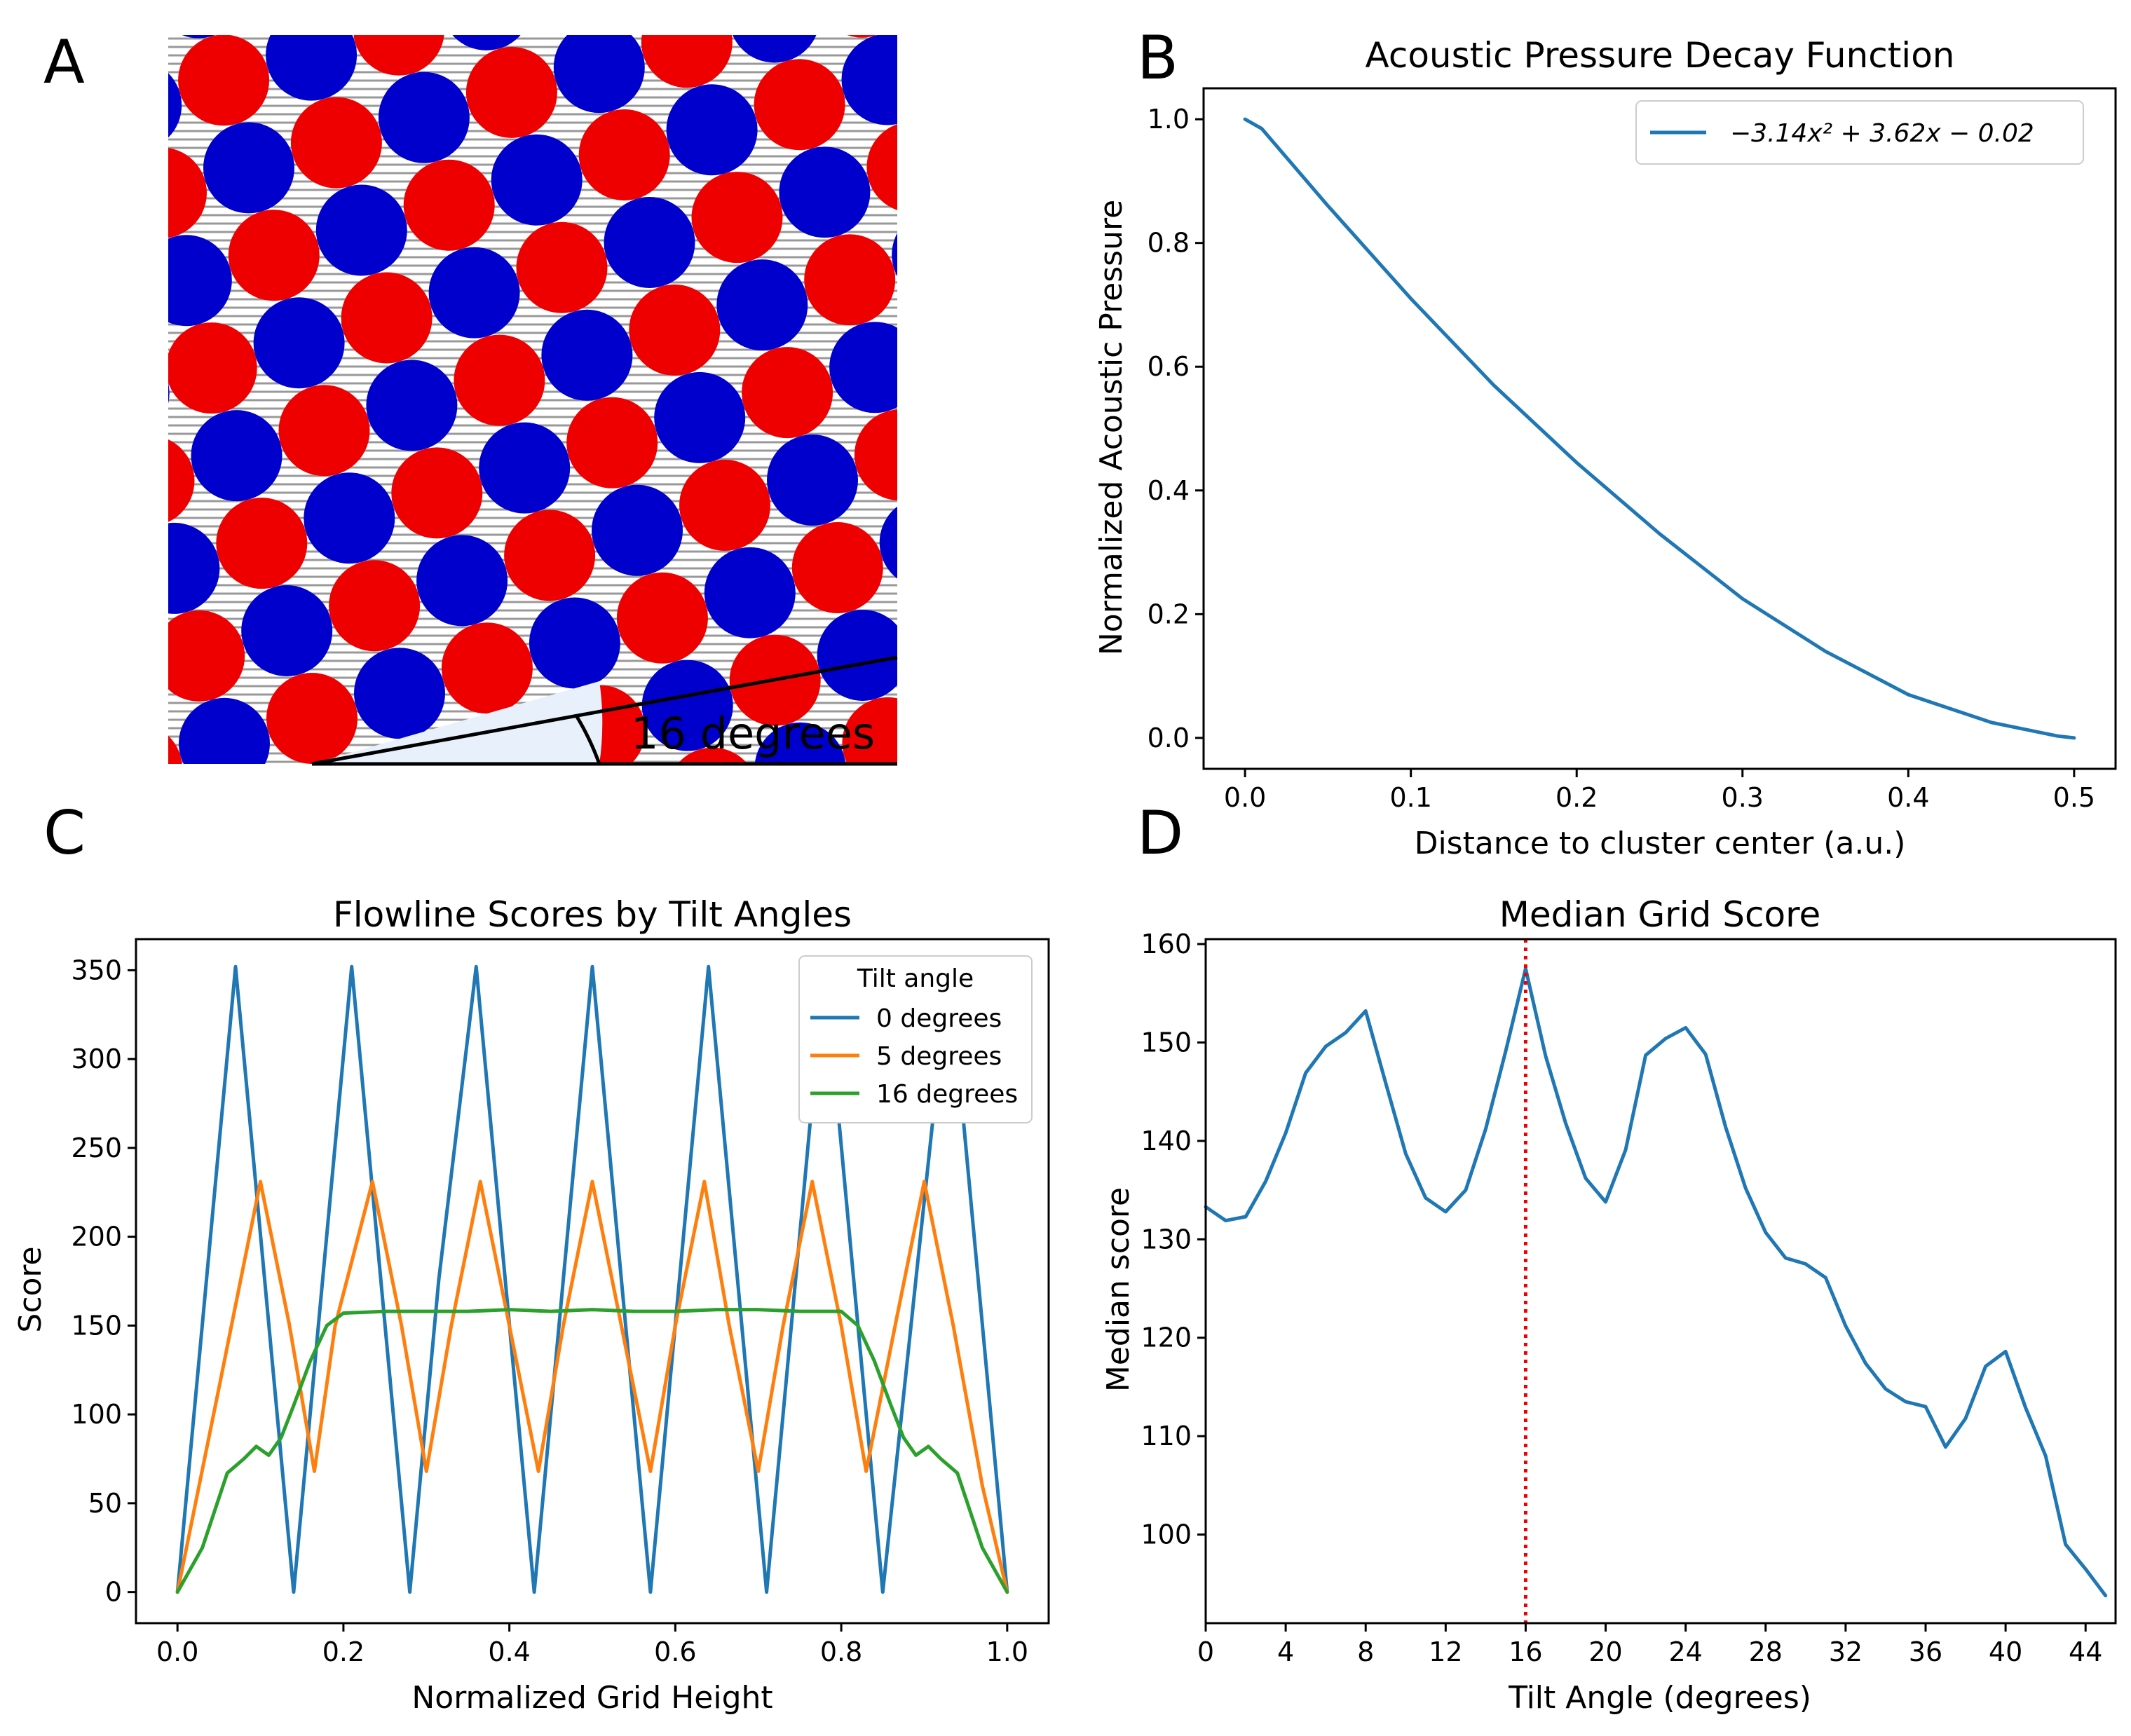  I want to click on y-tick-label: 0, so click(114, 1592).